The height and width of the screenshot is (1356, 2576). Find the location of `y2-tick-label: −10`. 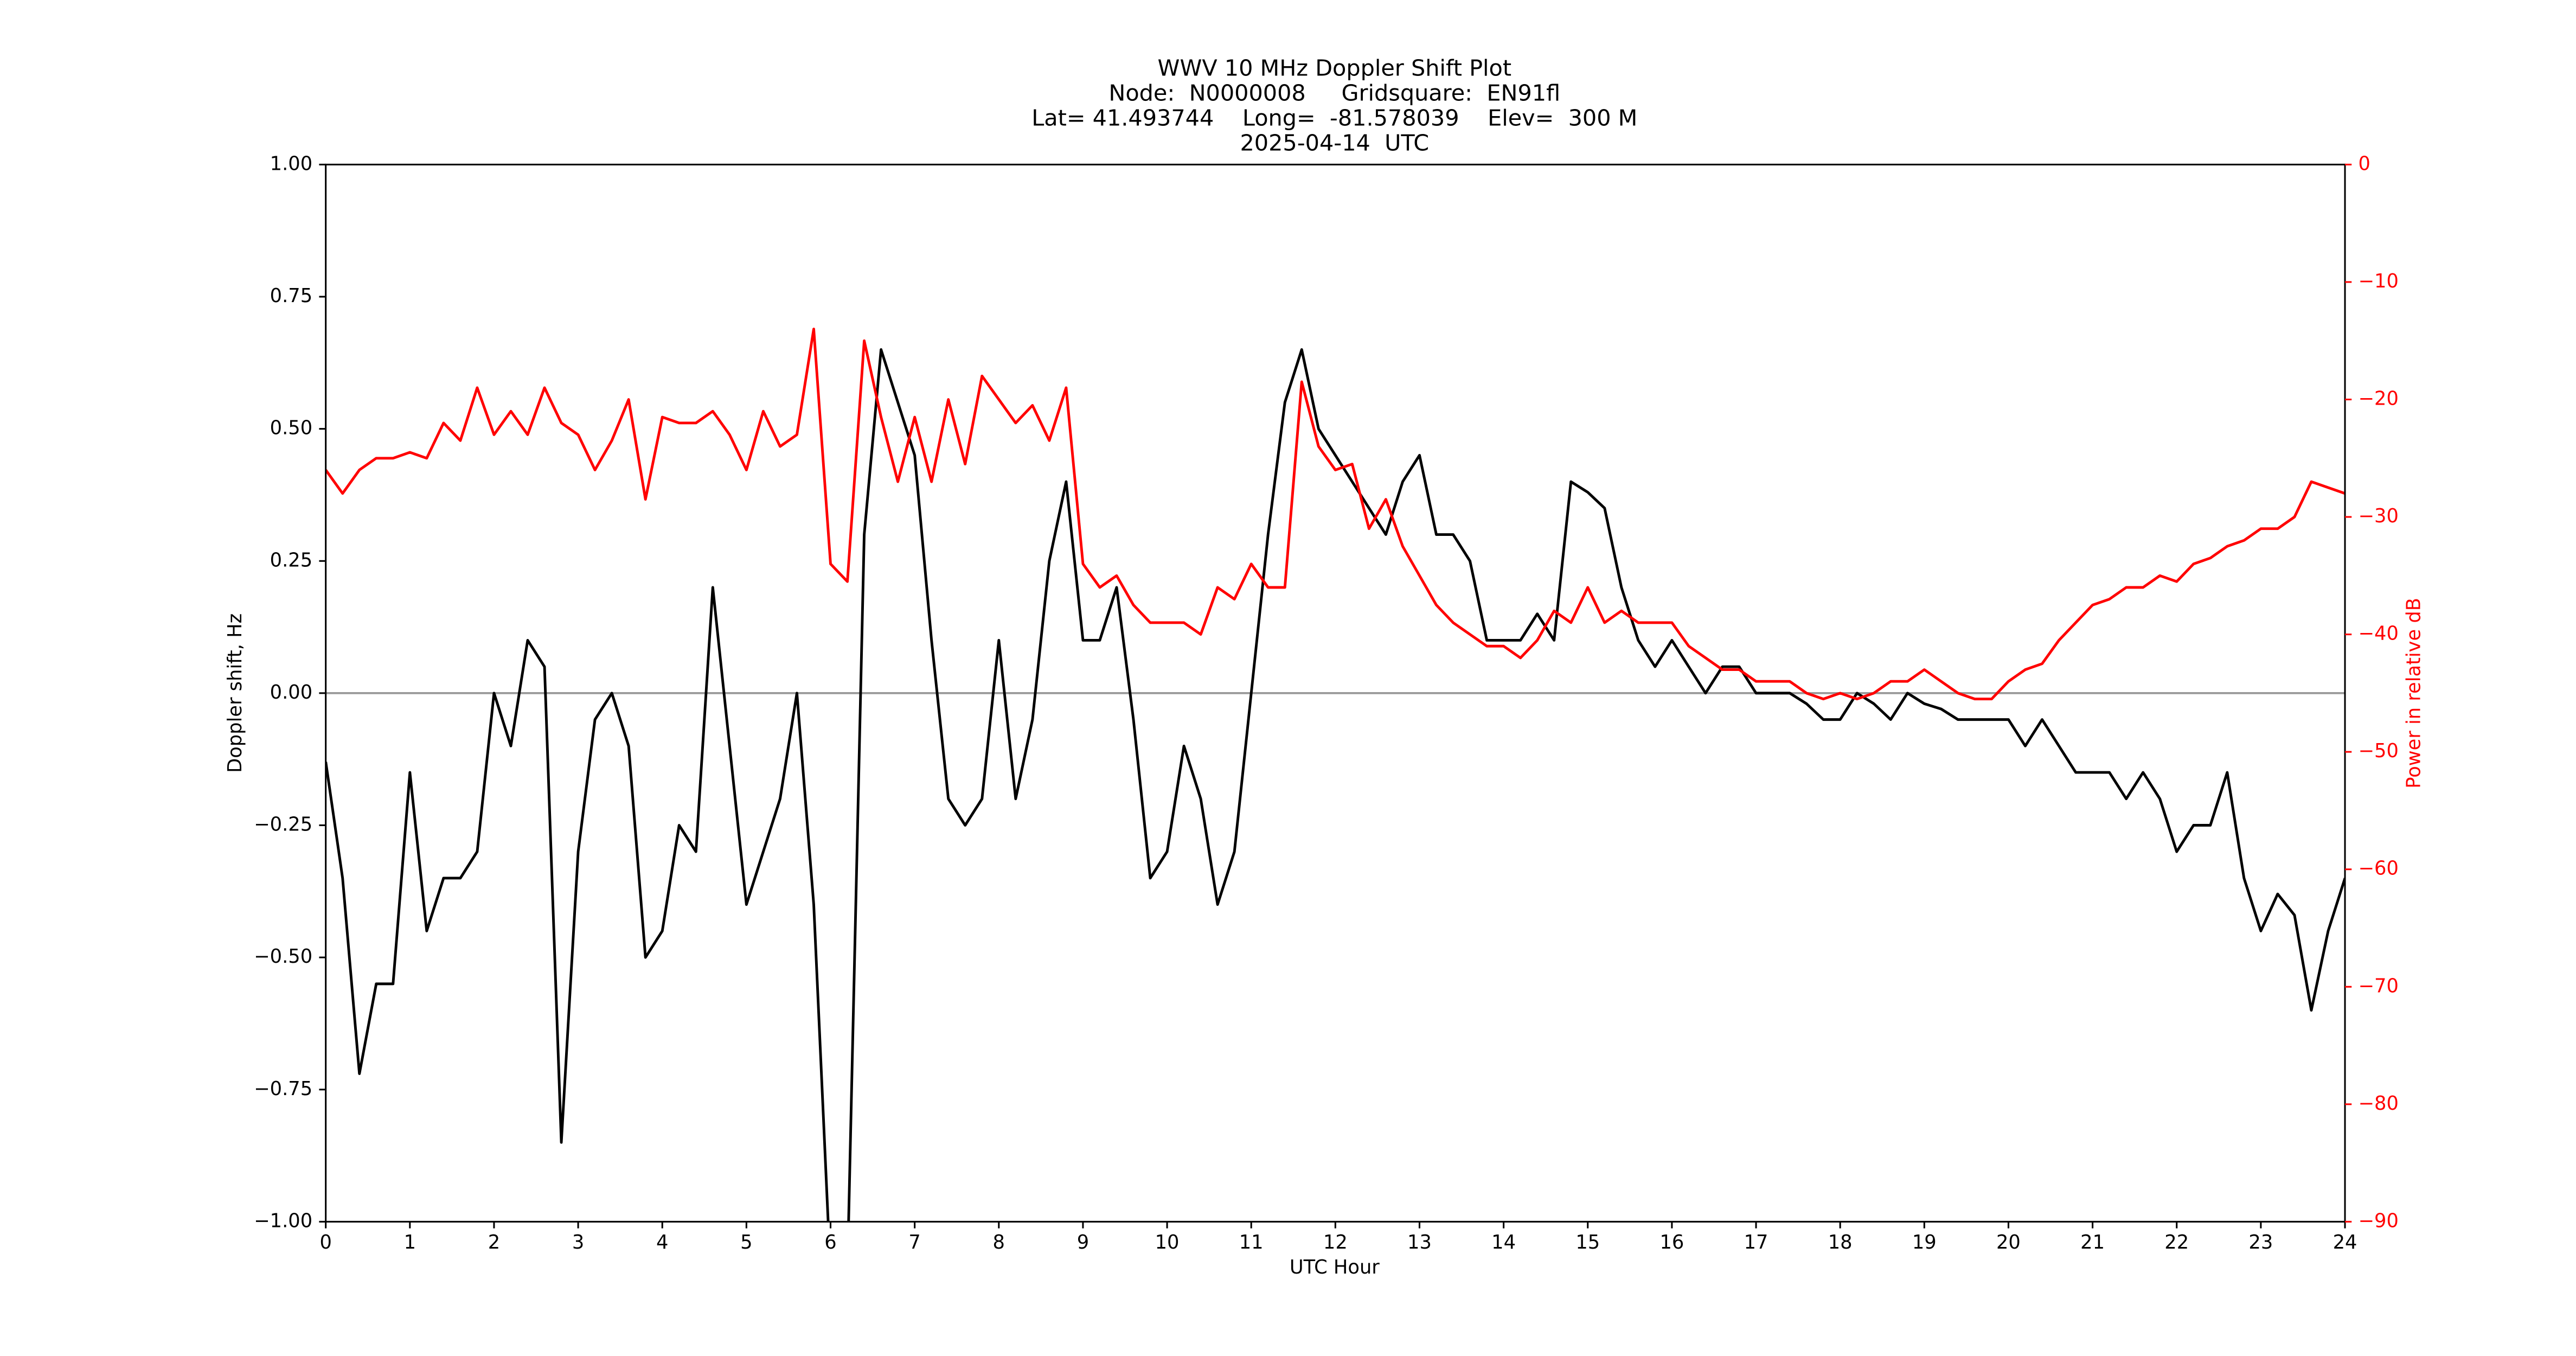

y2-tick-label: −10 is located at coordinates (2379, 281).